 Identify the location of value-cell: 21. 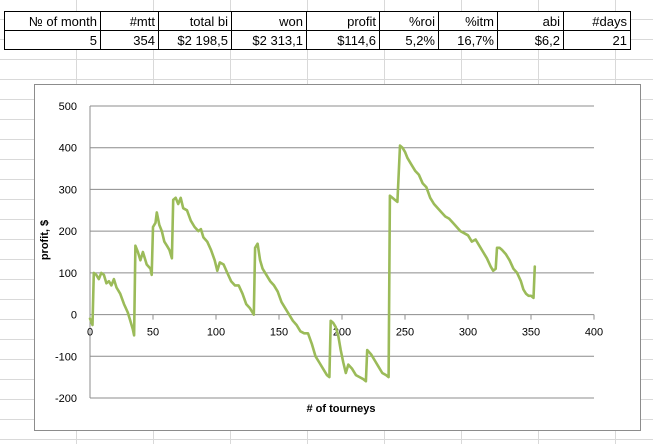
(597, 40).